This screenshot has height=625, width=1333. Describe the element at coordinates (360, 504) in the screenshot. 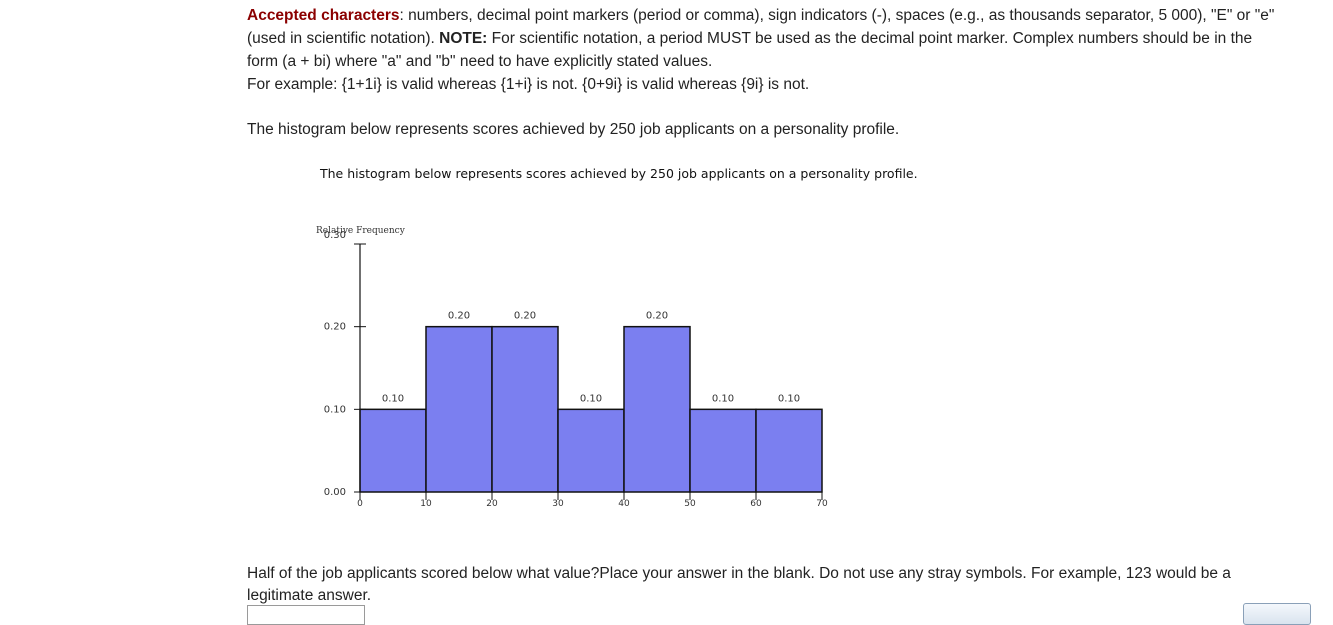

I see `x-tick-label: 0` at that location.